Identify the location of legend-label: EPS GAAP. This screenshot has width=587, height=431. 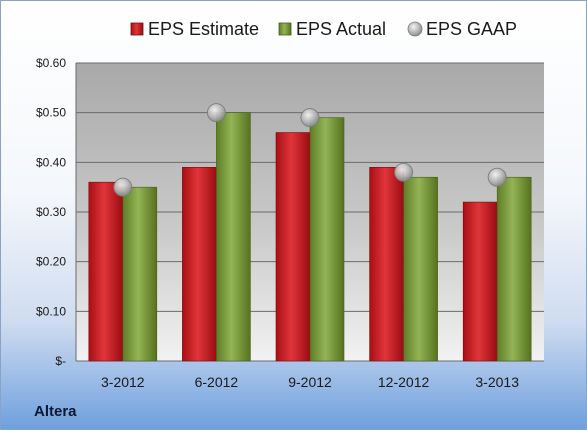
(471, 29).